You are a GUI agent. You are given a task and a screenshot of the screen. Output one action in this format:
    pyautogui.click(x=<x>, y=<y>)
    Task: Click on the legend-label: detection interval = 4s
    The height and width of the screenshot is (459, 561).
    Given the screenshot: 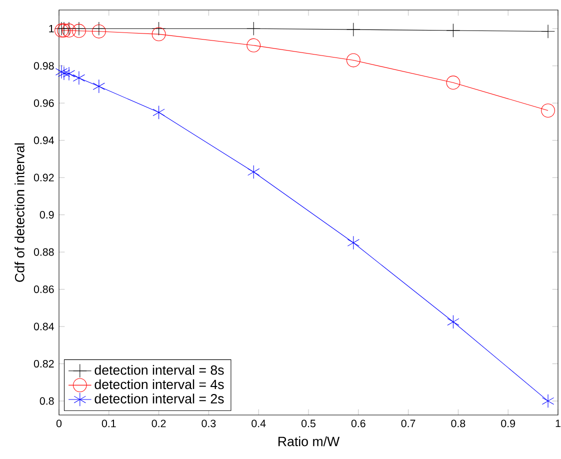 What is the action you would take?
    pyautogui.click(x=159, y=384)
    